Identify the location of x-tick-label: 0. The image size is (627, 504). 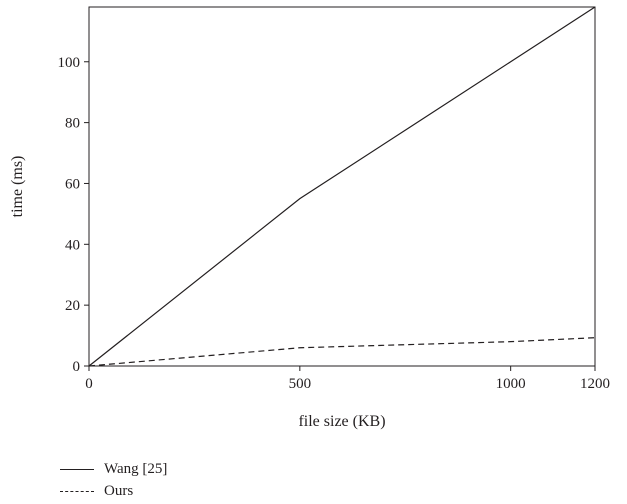
(89, 384).